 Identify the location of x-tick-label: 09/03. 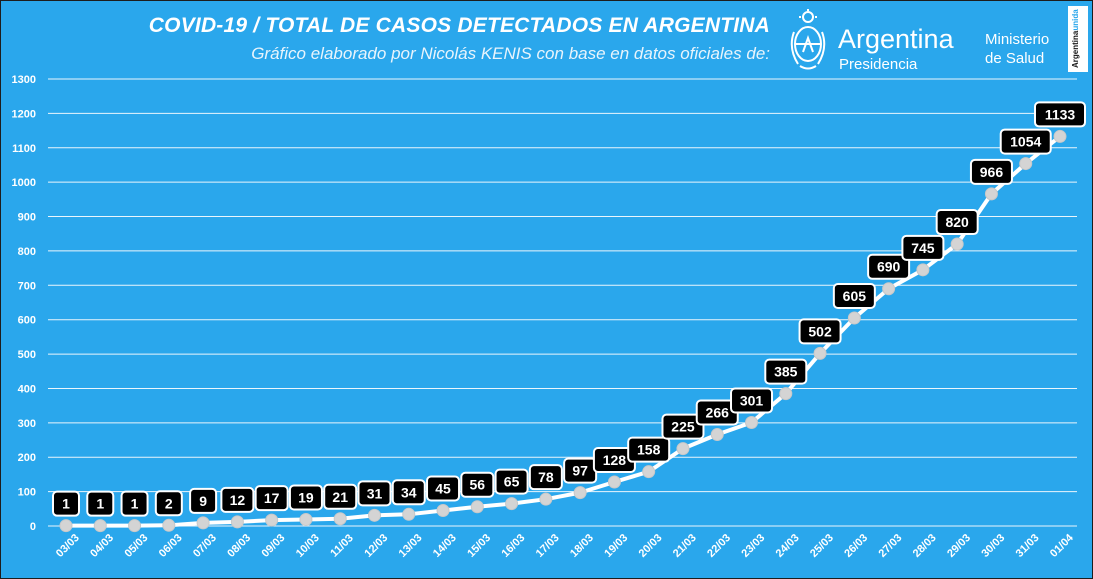
(274, 546).